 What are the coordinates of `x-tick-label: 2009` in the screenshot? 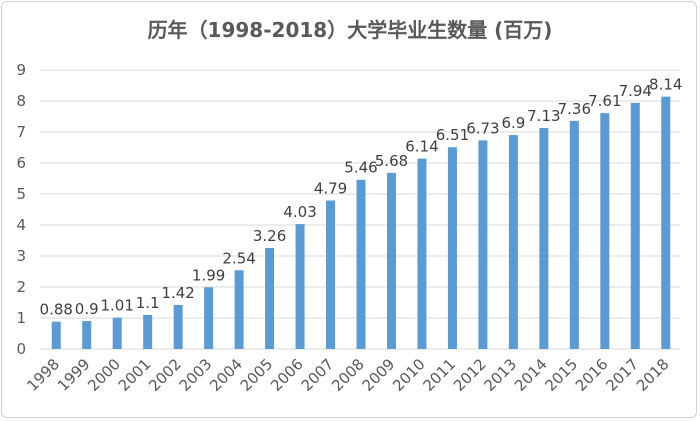 It's located at (379, 375).